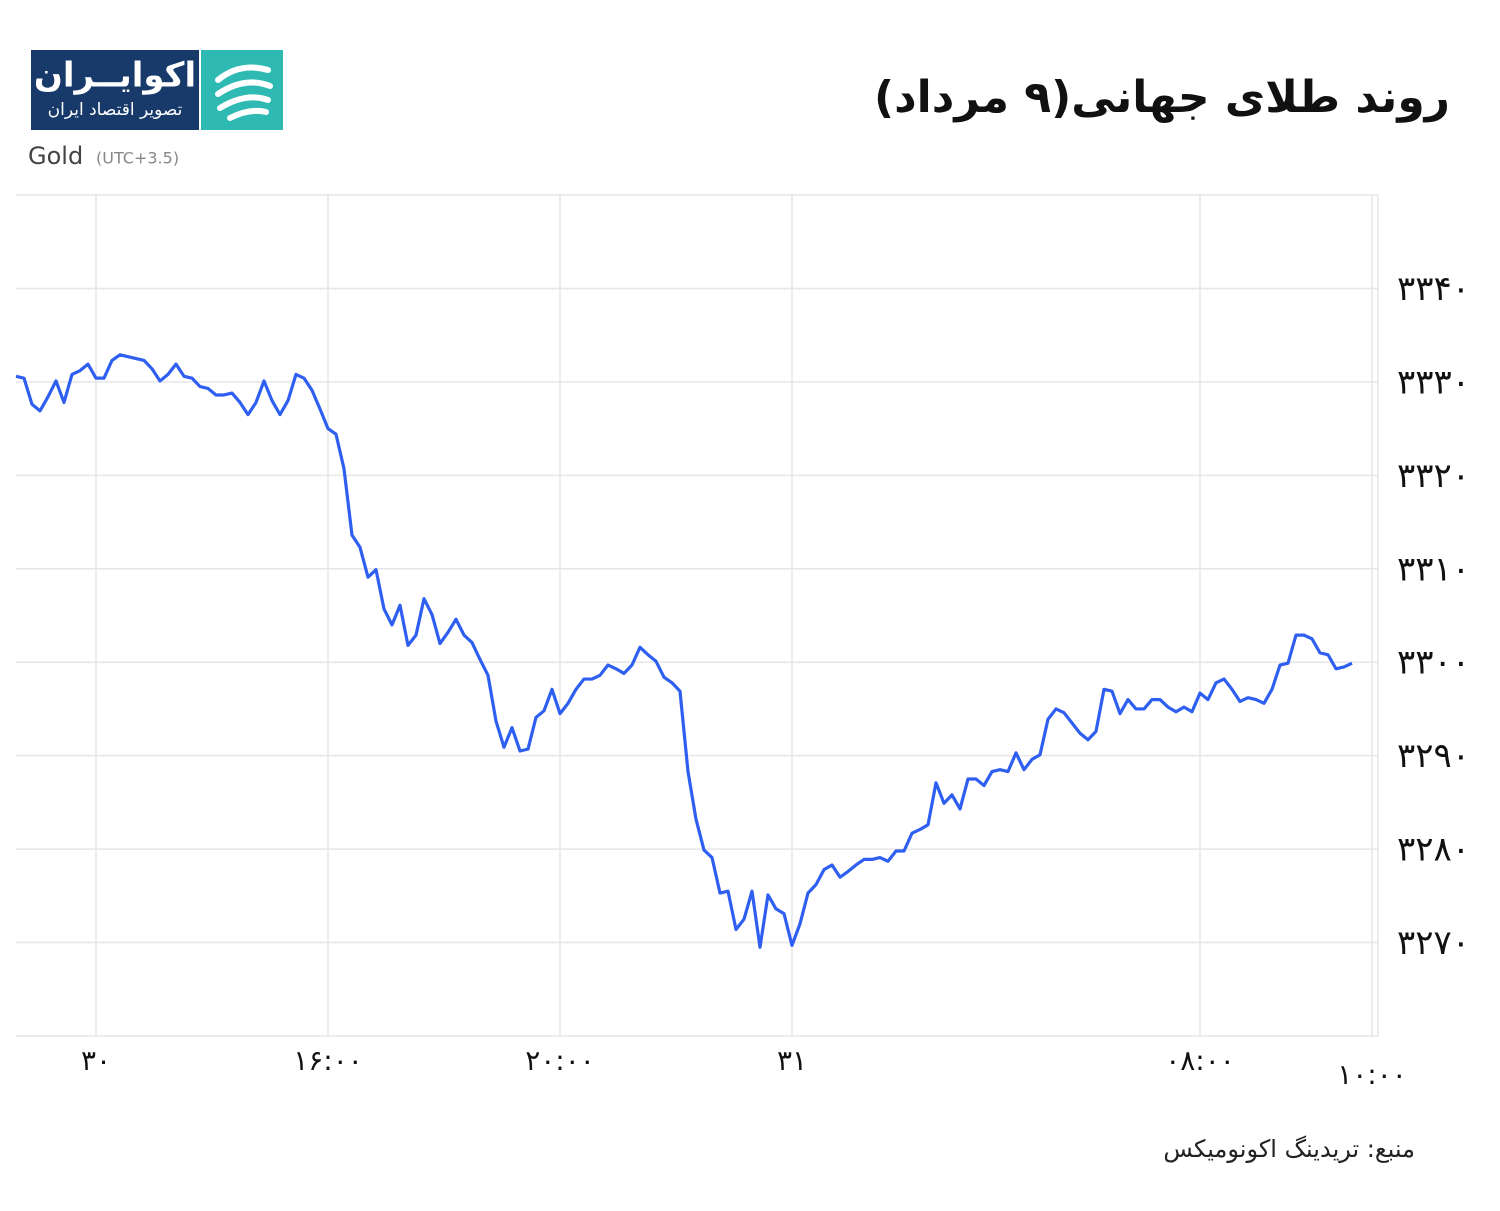 Image resolution: width=1500 pixels, height=1211 pixels. I want to click on x-tick-label: ۱۰:۰۰, so click(1372, 1074).